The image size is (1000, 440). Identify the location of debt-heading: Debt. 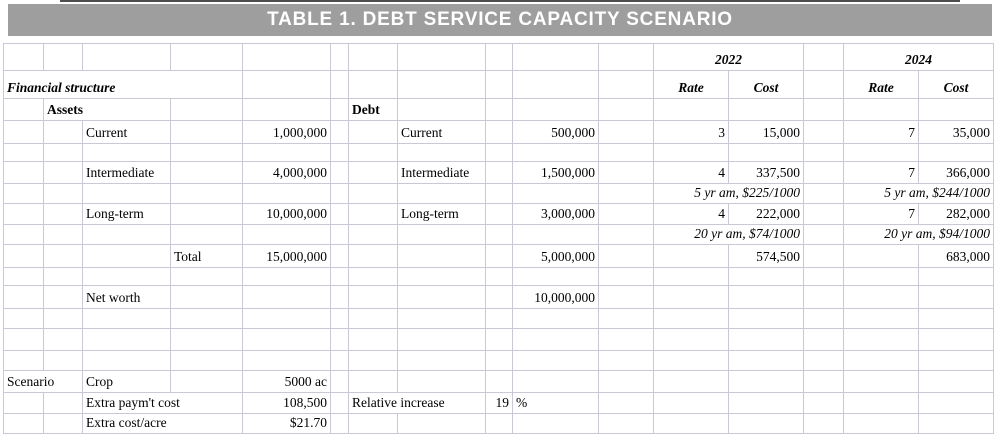
(373, 109).